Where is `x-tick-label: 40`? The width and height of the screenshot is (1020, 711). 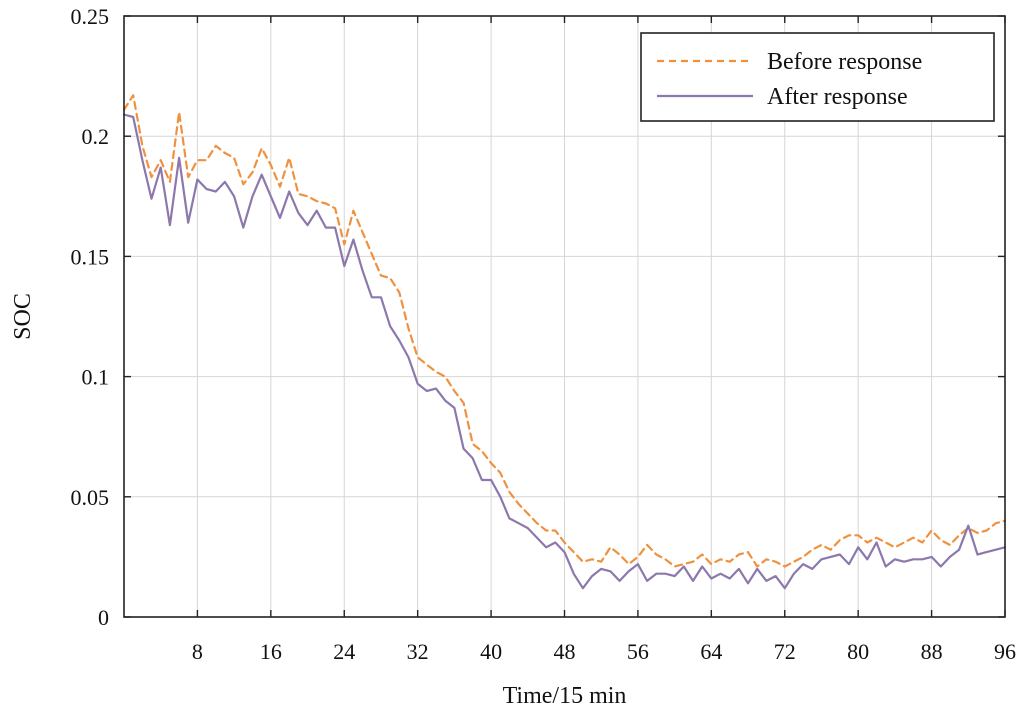 x-tick-label: 40 is located at coordinates (491, 651).